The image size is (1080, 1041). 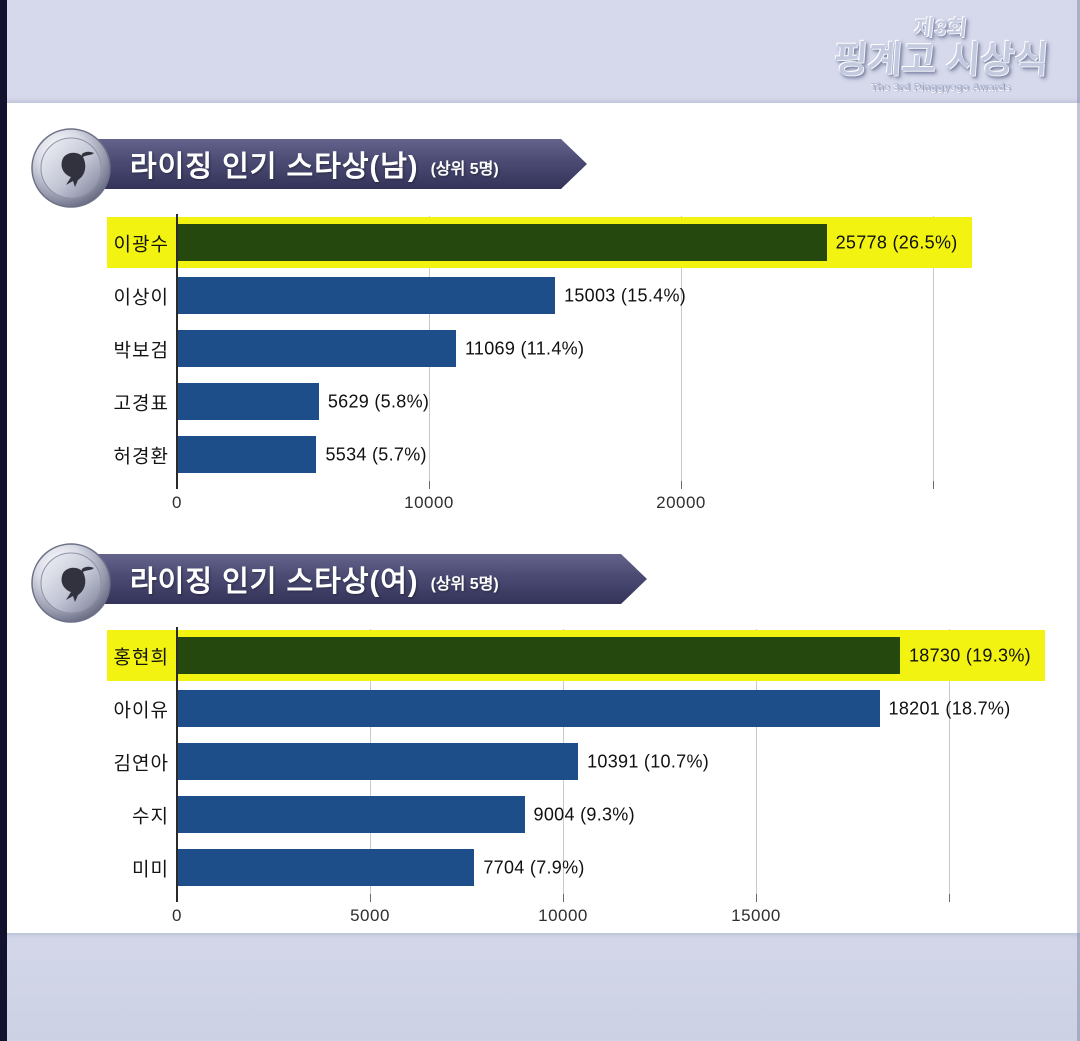 What do you see at coordinates (534, 867) in the screenshot?
I see `value-label: 7704 (7.9%)` at bounding box center [534, 867].